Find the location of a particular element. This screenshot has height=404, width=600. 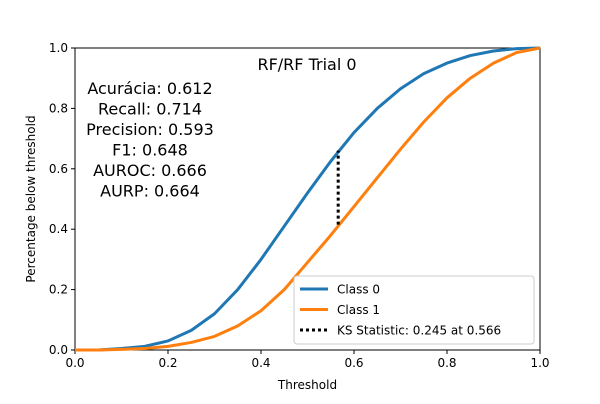

metric-line: Acurácia: 0.612 is located at coordinates (149, 88).